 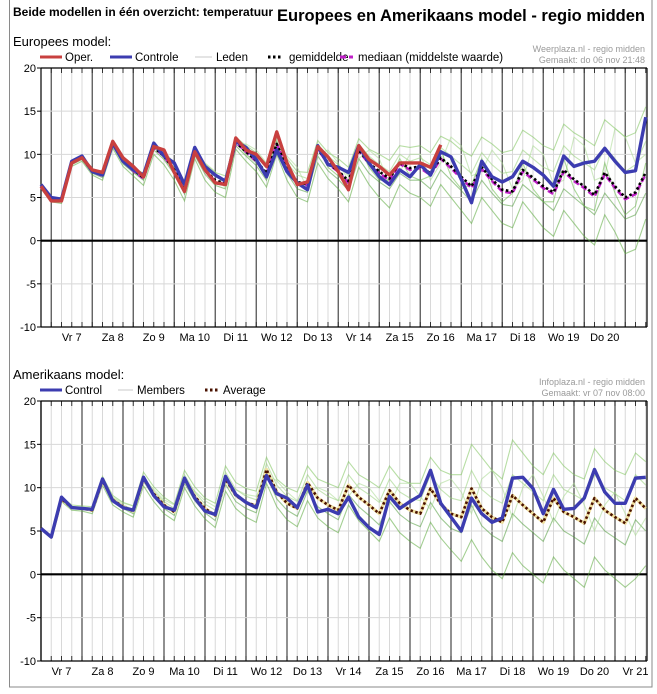 I want to click on legend-label: Control, so click(x=83, y=391).